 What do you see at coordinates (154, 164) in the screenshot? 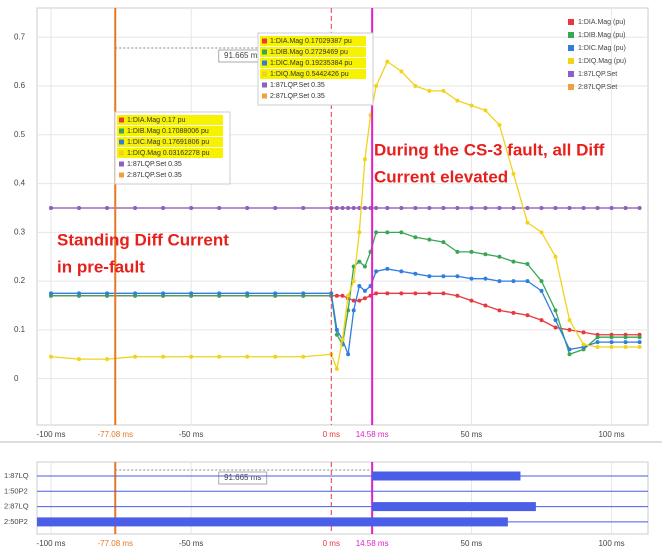
I see `tooltip-line: 1:87LQP.Set 0.35` at bounding box center [154, 164].